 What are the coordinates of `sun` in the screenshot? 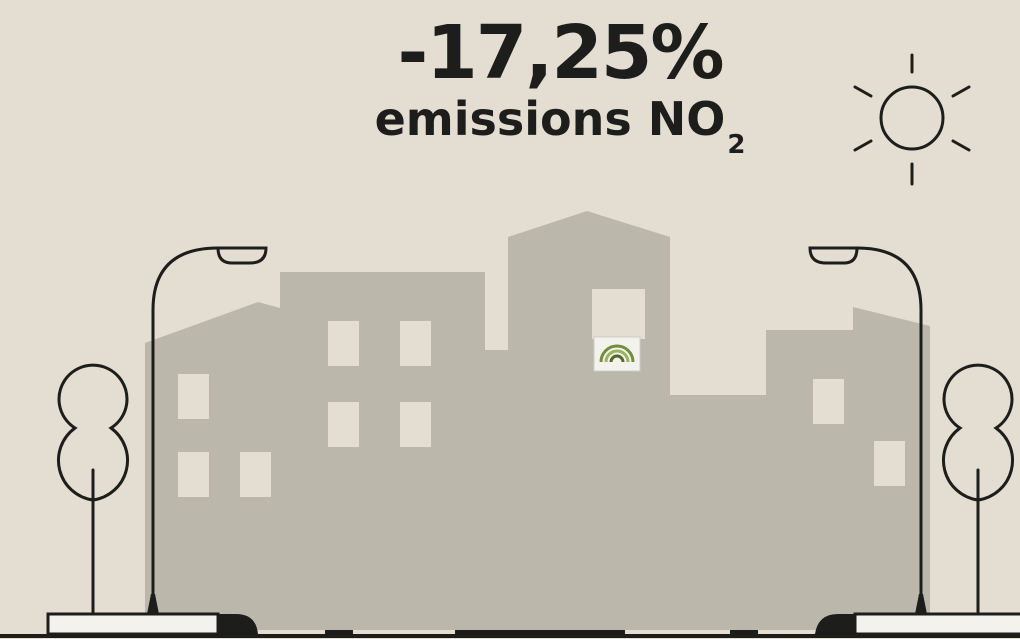 It's located at (912, 119).